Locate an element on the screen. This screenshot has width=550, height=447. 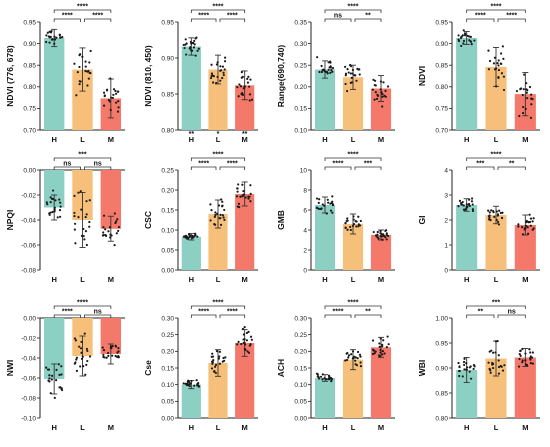
y-axis-label: WBI is located at coordinates (422, 368).